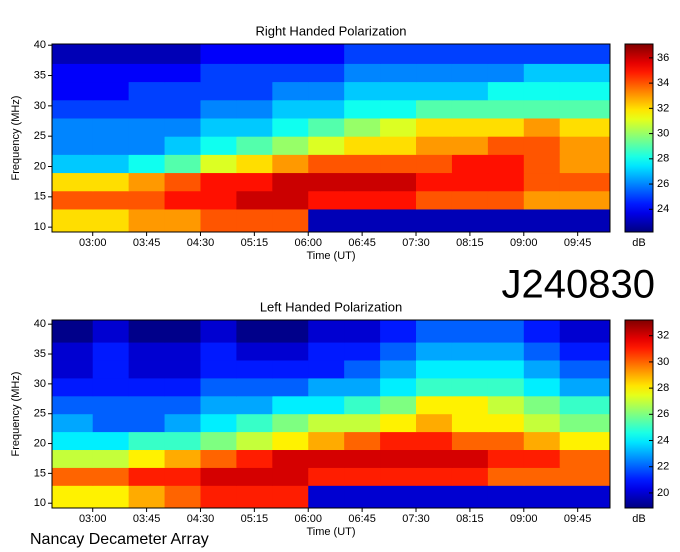 This screenshot has width=680, height=552. I want to click on x-tick-label: 05:15, so click(255, 243).